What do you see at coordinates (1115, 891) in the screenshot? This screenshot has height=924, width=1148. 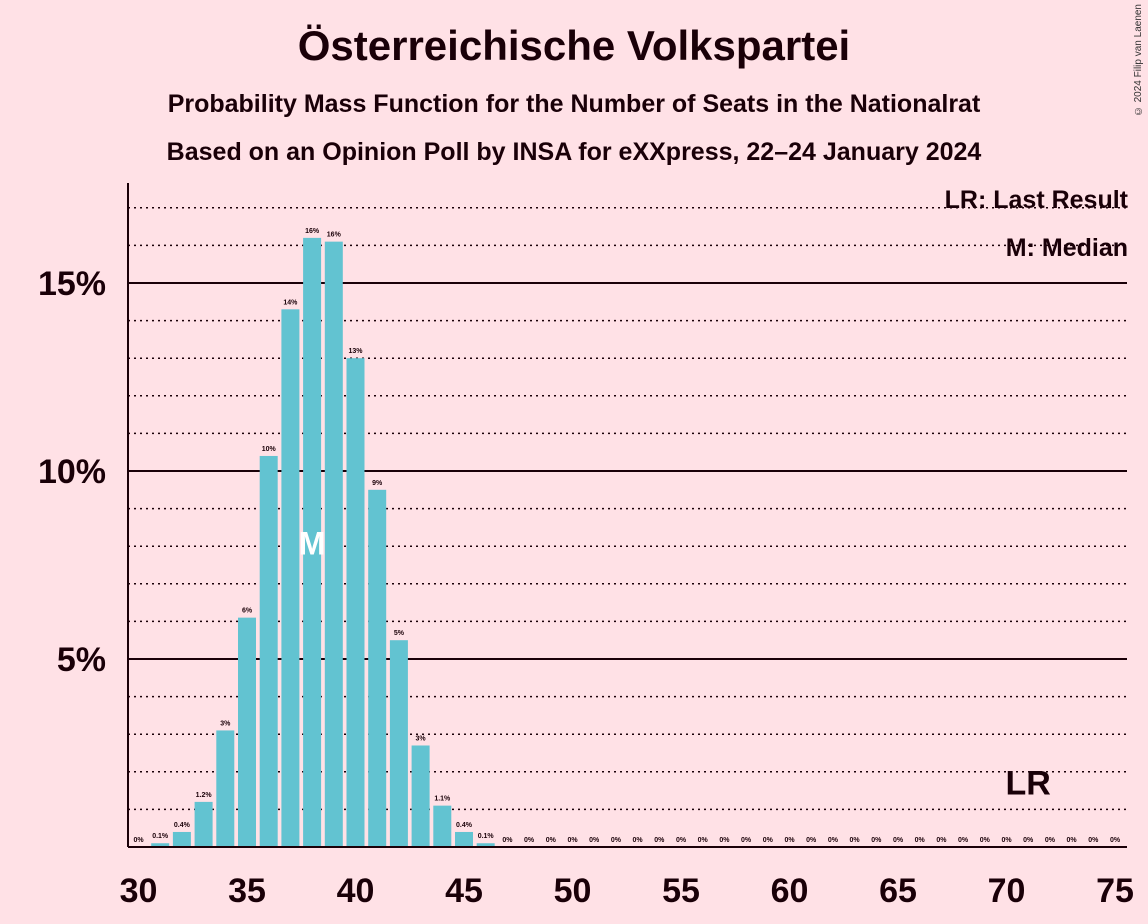 I see `x-tick-label: 75` at bounding box center [1115, 891].